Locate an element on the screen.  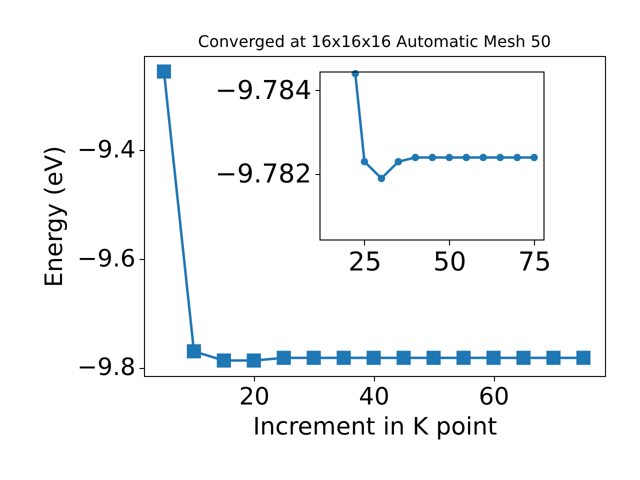
x-tick-label: 75 is located at coordinates (535, 263).